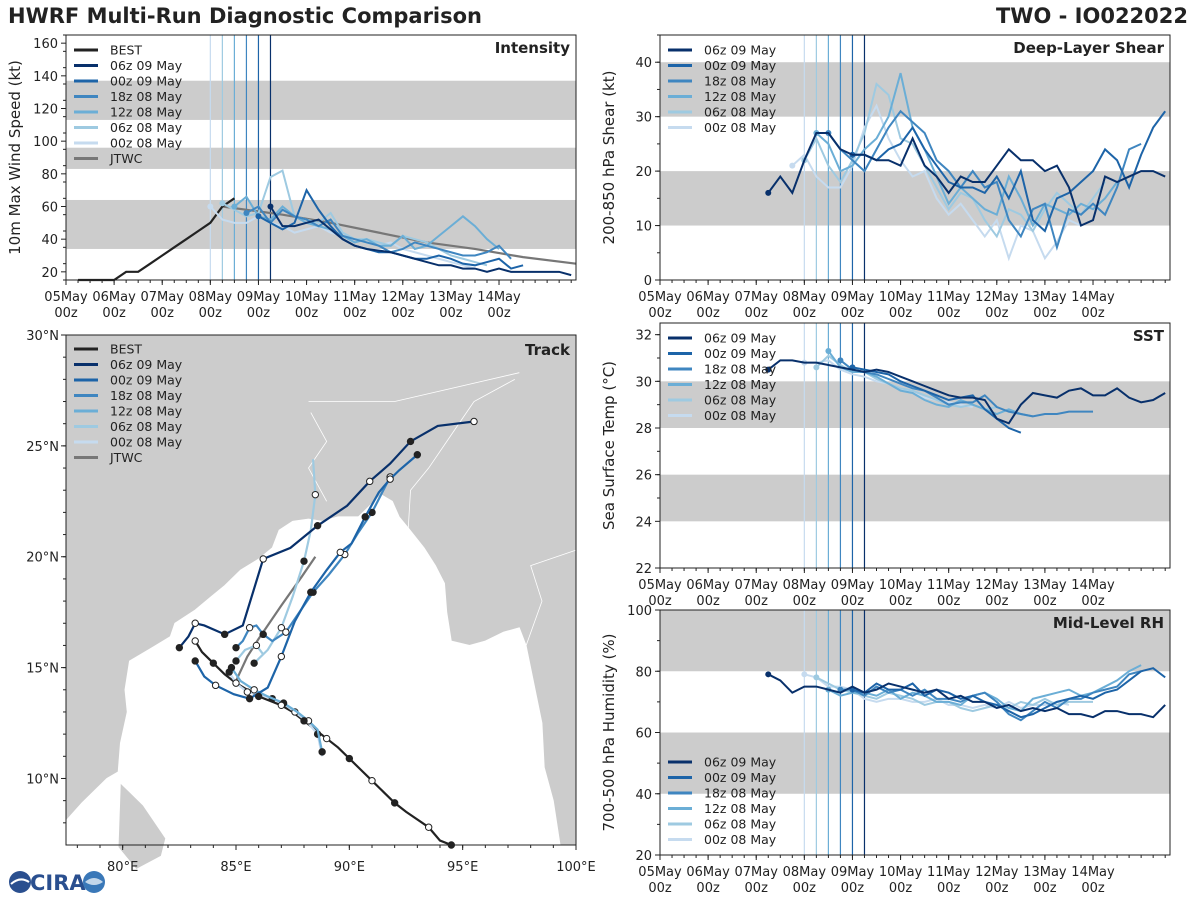 This screenshot has height=900, width=1200. What do you see at coordinates (126, 50) in the screenshot?
I see `intensity-legend-label: BEST` at bounding box center [126, 50].